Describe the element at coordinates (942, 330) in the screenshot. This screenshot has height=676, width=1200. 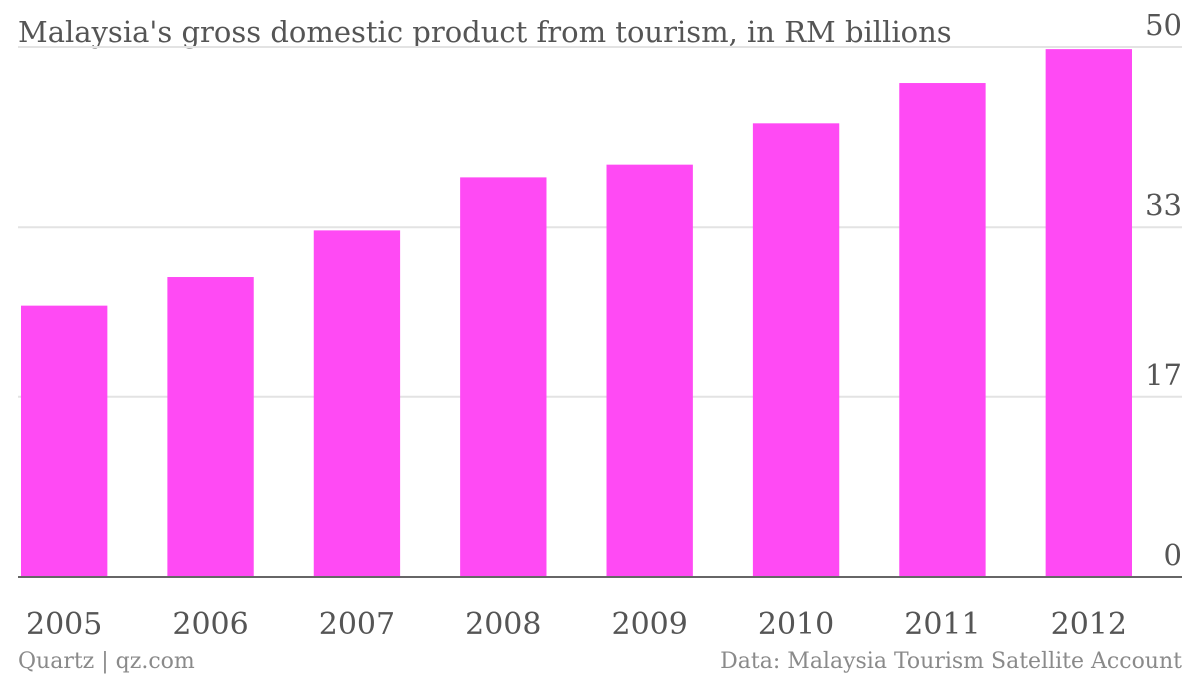
I see `bar-2011` at that location.